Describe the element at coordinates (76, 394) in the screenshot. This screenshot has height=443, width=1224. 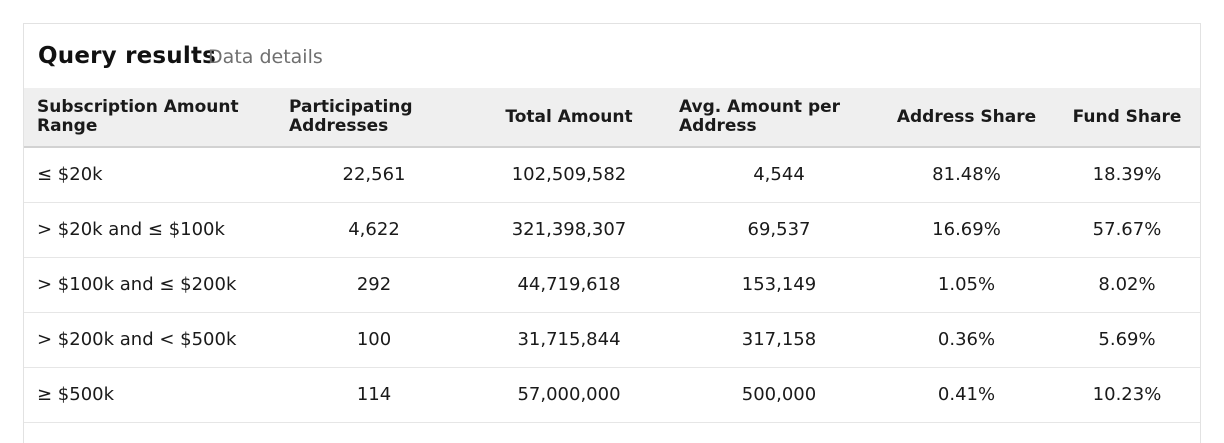
I see `cell-subscription-amount-range: ≥ $500k` at that location.